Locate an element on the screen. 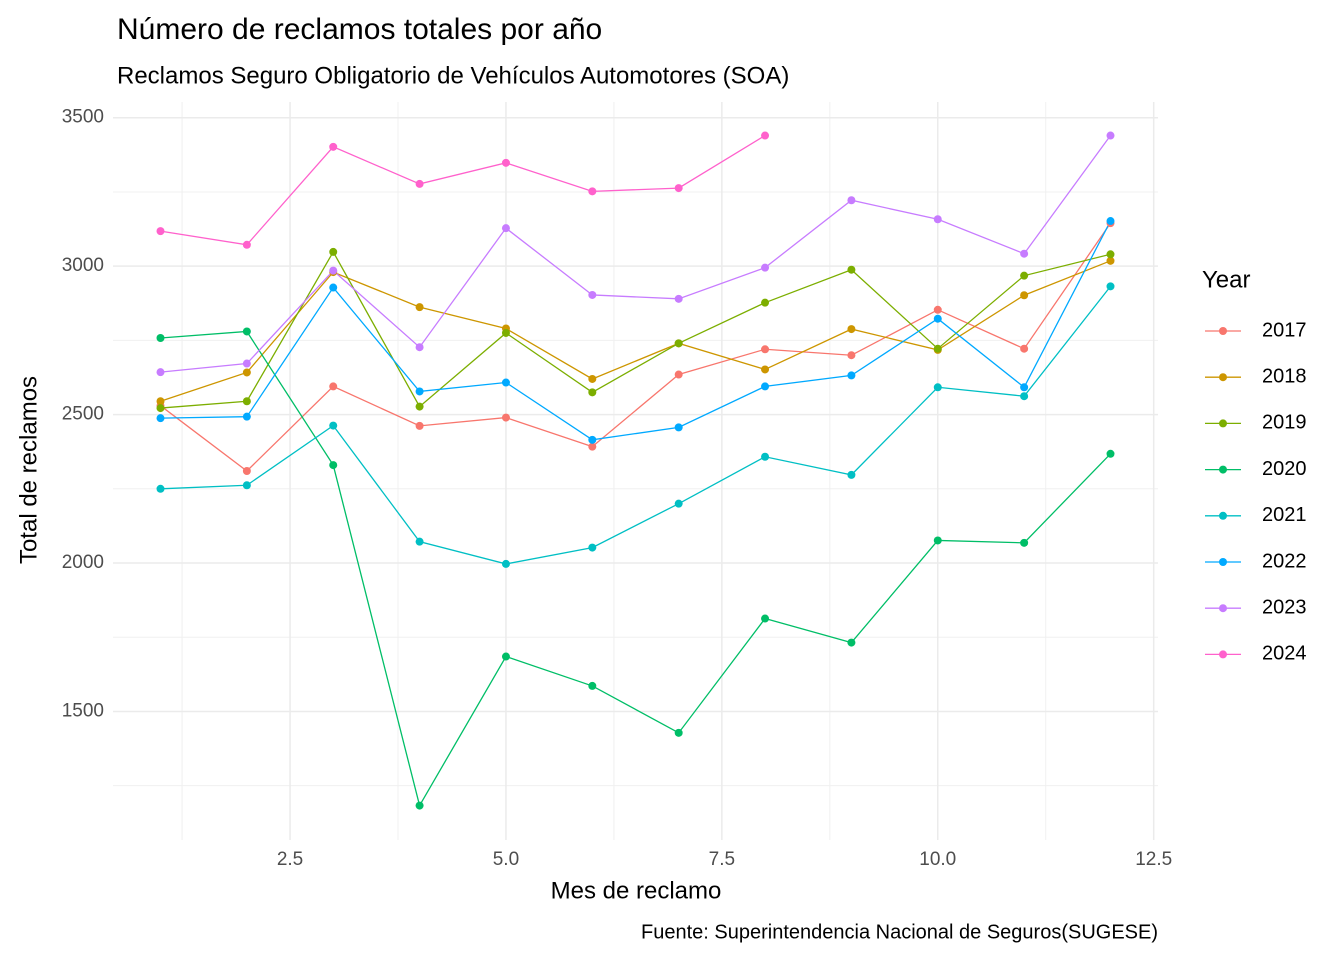 This screenshot has height=960, width=1344. y-tick-label: 3500 is located at coordinates (83, 117).